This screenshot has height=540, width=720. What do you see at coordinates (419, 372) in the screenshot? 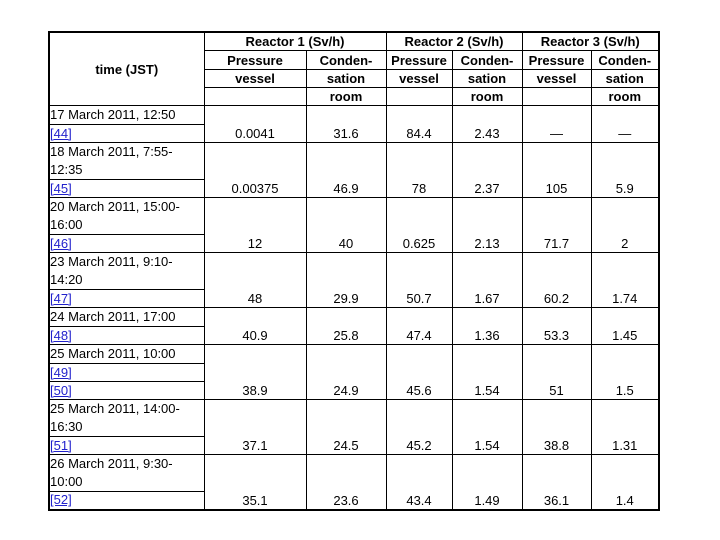
I see `value-cell: 45.6` at bounding box center [419, 372].